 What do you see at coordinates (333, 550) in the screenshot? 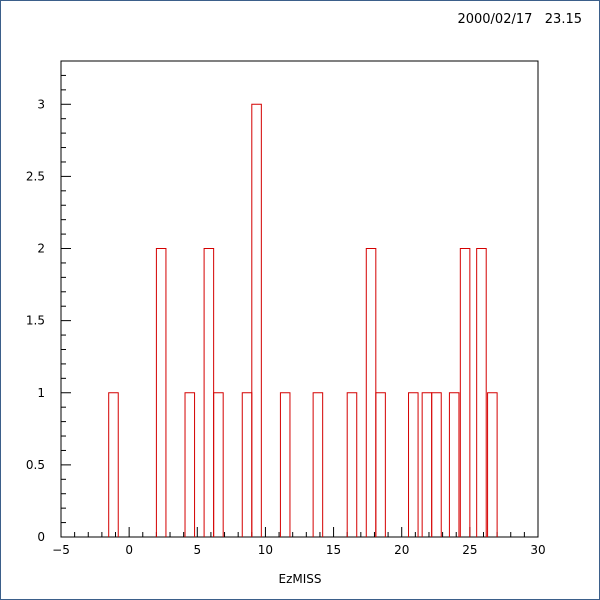
I see `x-tick-label: 15` at bounding box center [333, 550].